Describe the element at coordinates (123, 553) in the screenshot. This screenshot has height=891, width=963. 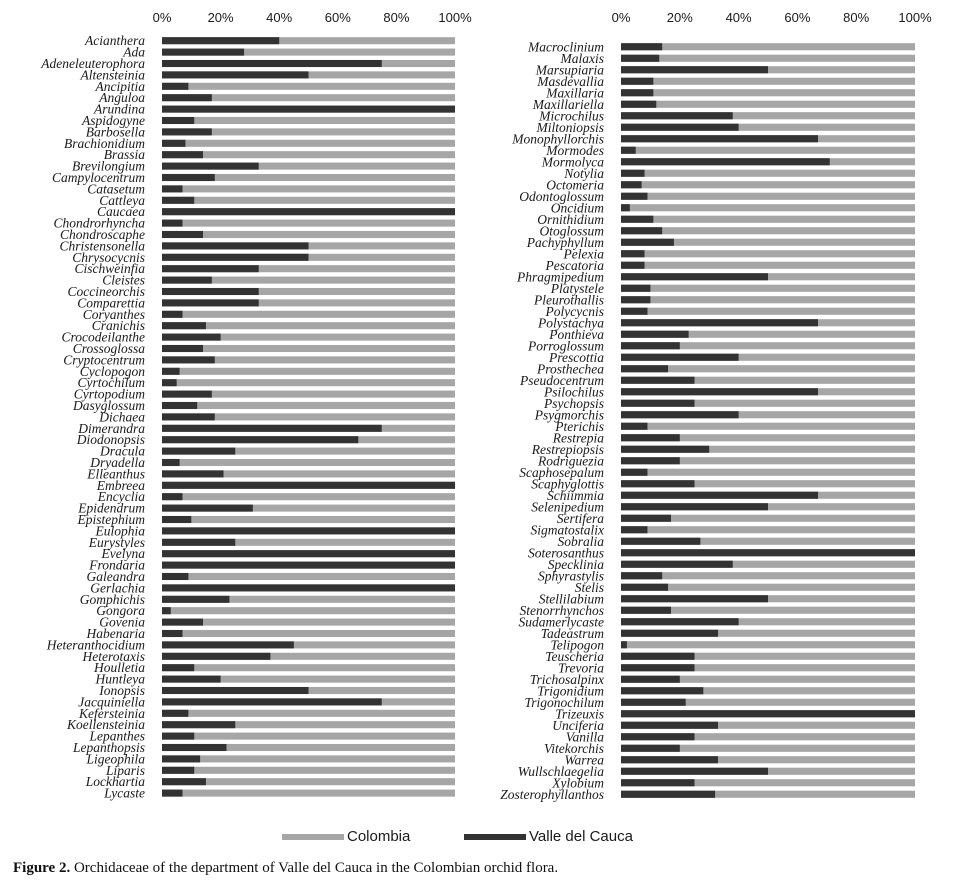
I see `category-label: Evelyna` at that location.